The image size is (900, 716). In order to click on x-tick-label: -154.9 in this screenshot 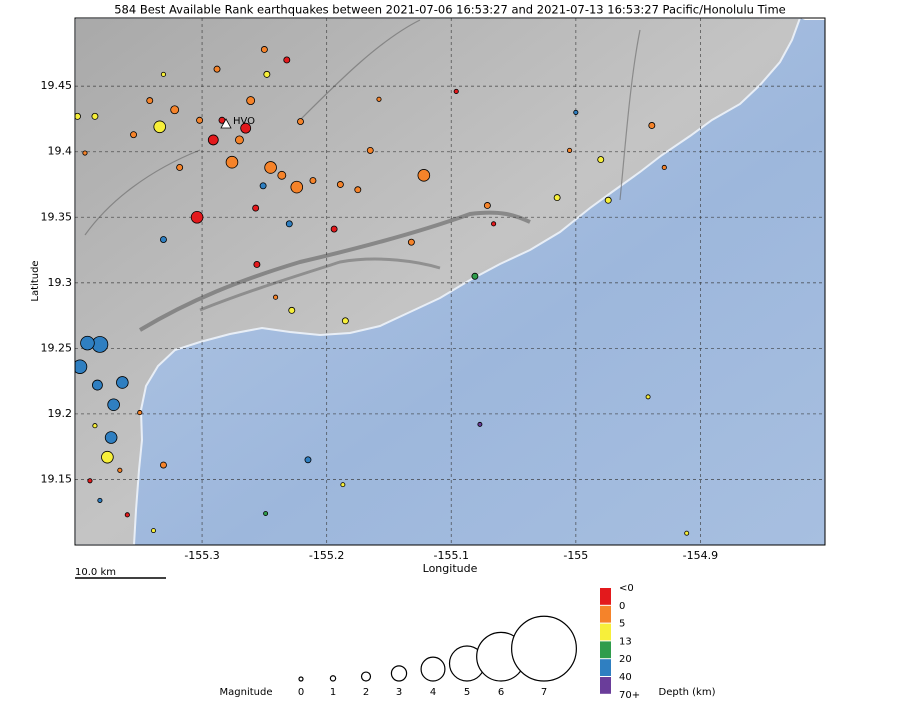, I will do `click(700, 555)`.